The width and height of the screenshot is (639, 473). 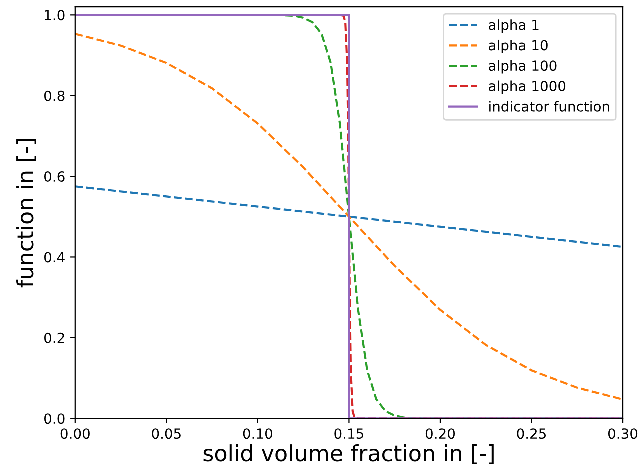 What do you see at coordinates (527, 87) in the screenshot?
I see `legend-label: alpha 1000` at bounding box center [527, 87].